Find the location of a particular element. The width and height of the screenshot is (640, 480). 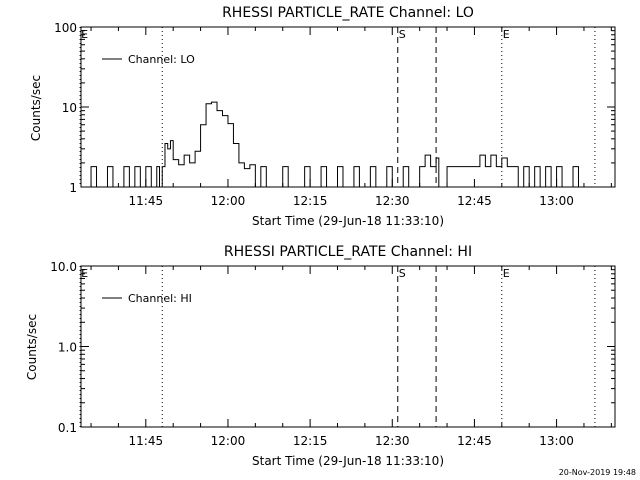

legend-entry: Channel: HI is located at coordinates (160, 298).